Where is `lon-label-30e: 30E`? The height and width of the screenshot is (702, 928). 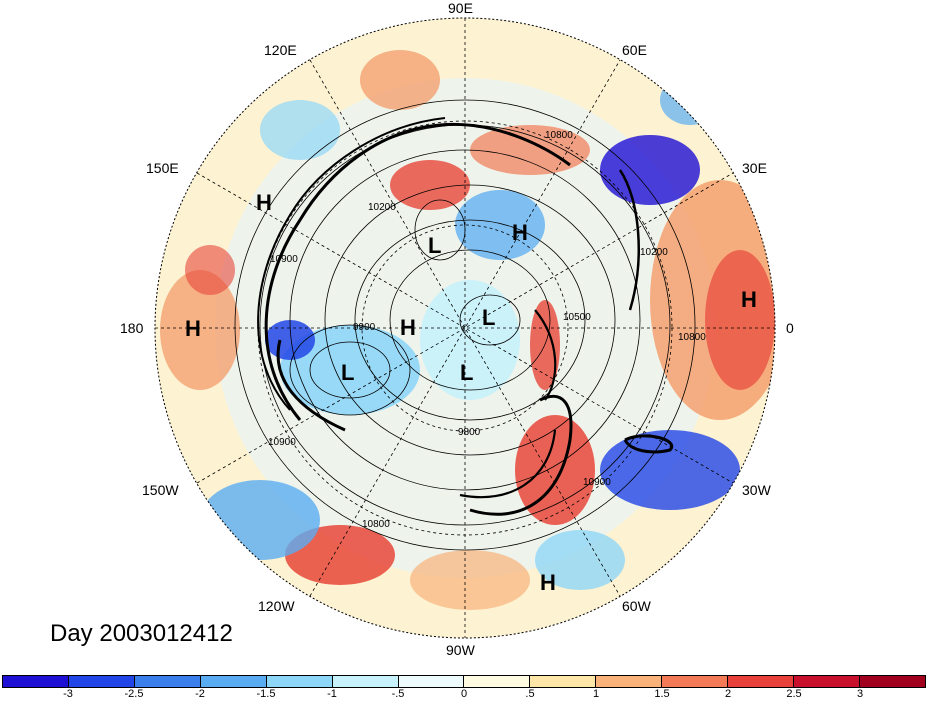 lon-label-30e: 30E is located at coordinates (754, 168).